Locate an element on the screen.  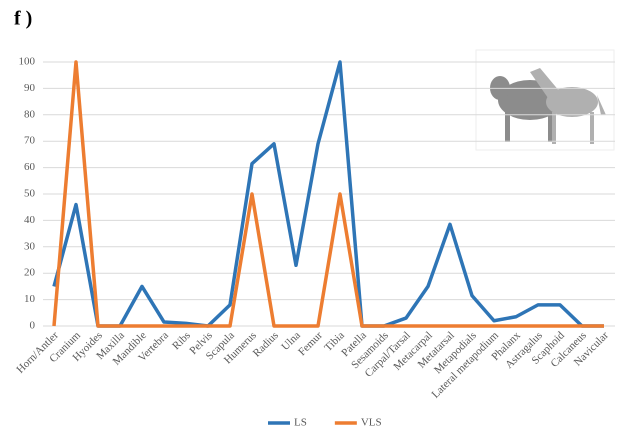
y-tick-label: 40 is located at coordinates (30, 220).